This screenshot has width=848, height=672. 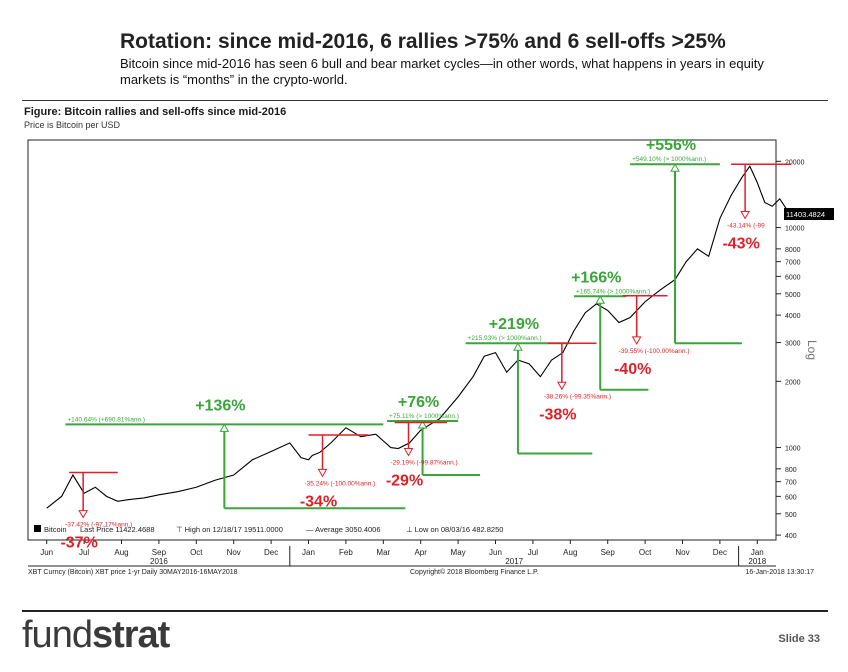 I want to click on y-tick-label: 600, so click(x=791, y=497).